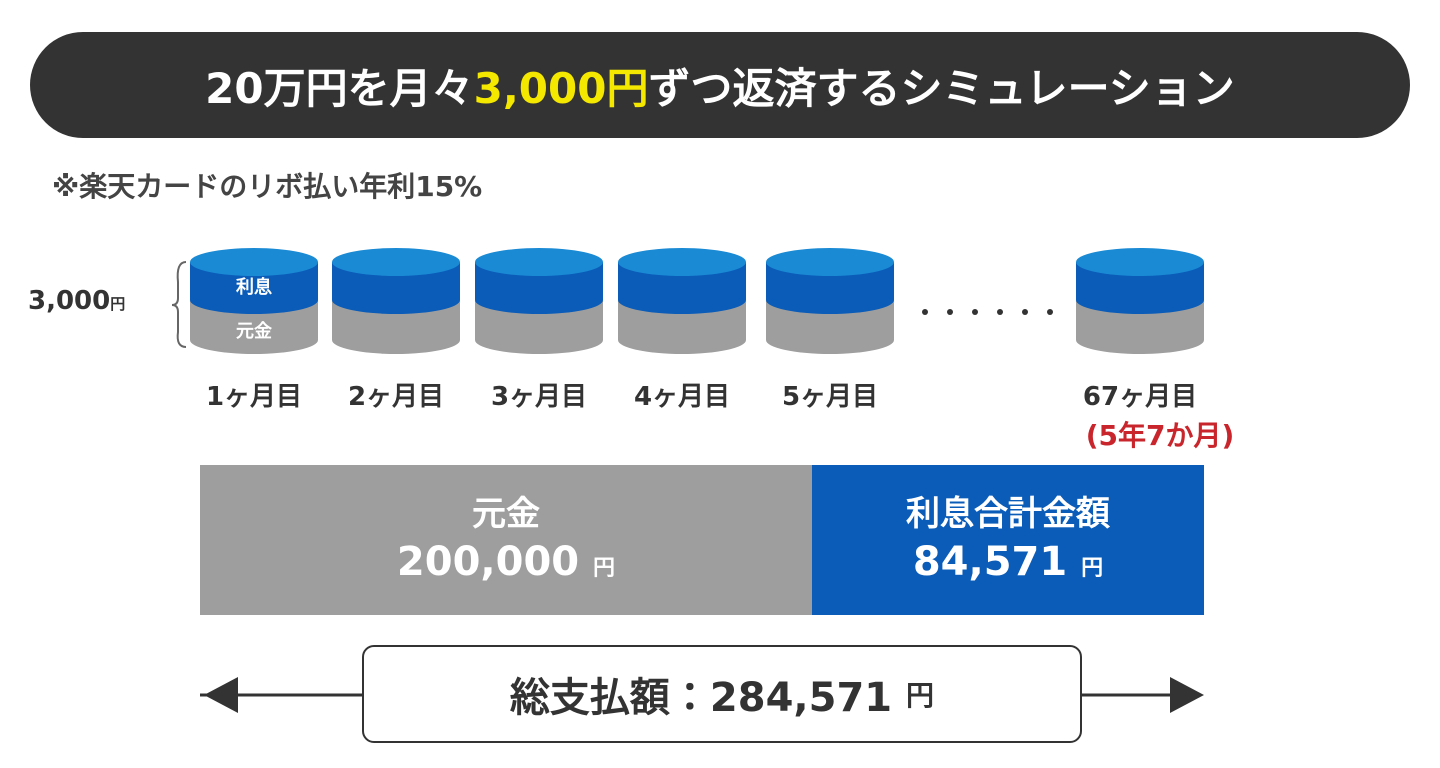 Image resolution: width=1440 pixels, height=768 pixels. Describe the element at coordinates (701, 698) in the screenshot. I see `total-label: 総支払額：284,571` at that location.